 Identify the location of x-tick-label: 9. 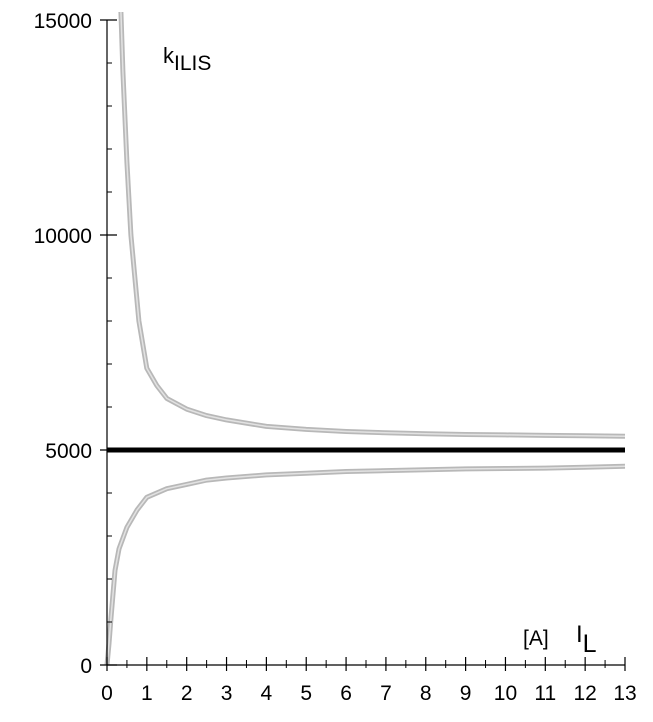
(466, 693).